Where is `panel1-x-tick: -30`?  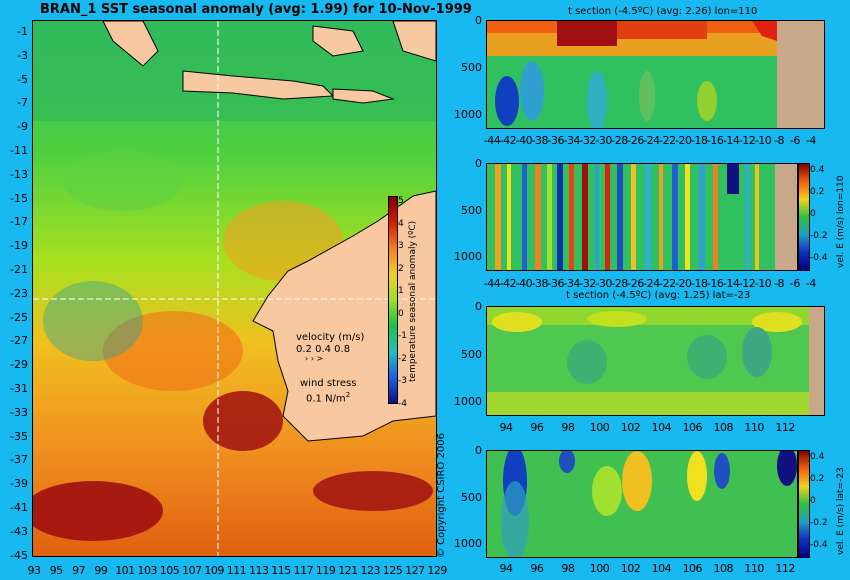
panel1-x-tick: -30 is located at coordinates (603, 140).